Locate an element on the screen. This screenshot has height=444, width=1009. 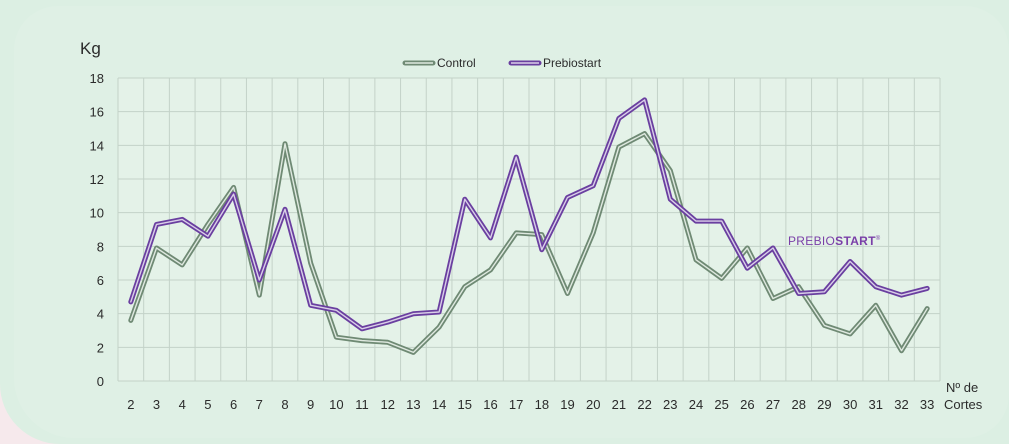
x-tick-label: 7 is located at coordinates (259, 404).